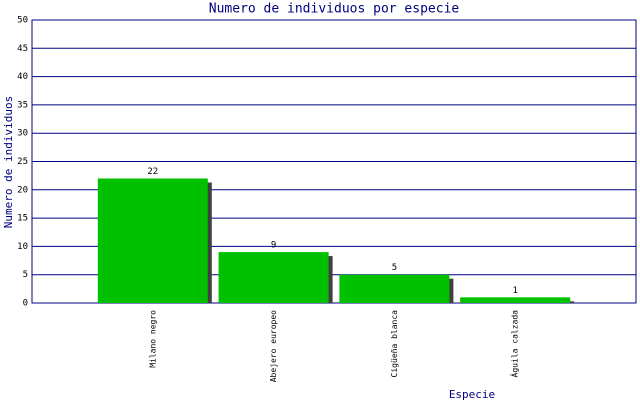  Describe the element at coordinates (152, 339) in the screenshot. I see `x-tick-label: Milano negro` at that location.